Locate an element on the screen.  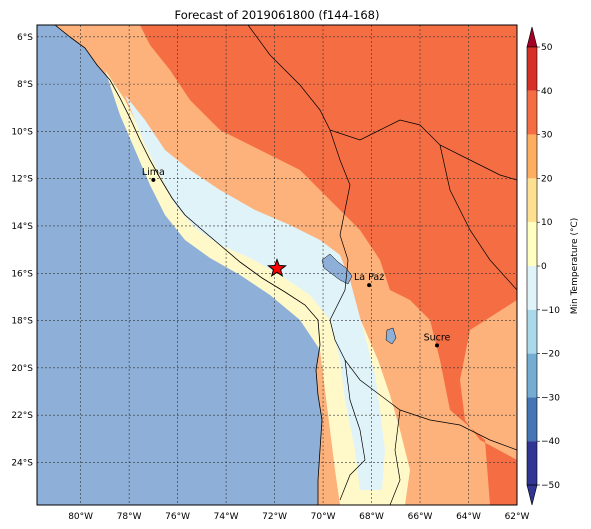
colorbar-tick-label: −20 is located at coordinates (550, 355).